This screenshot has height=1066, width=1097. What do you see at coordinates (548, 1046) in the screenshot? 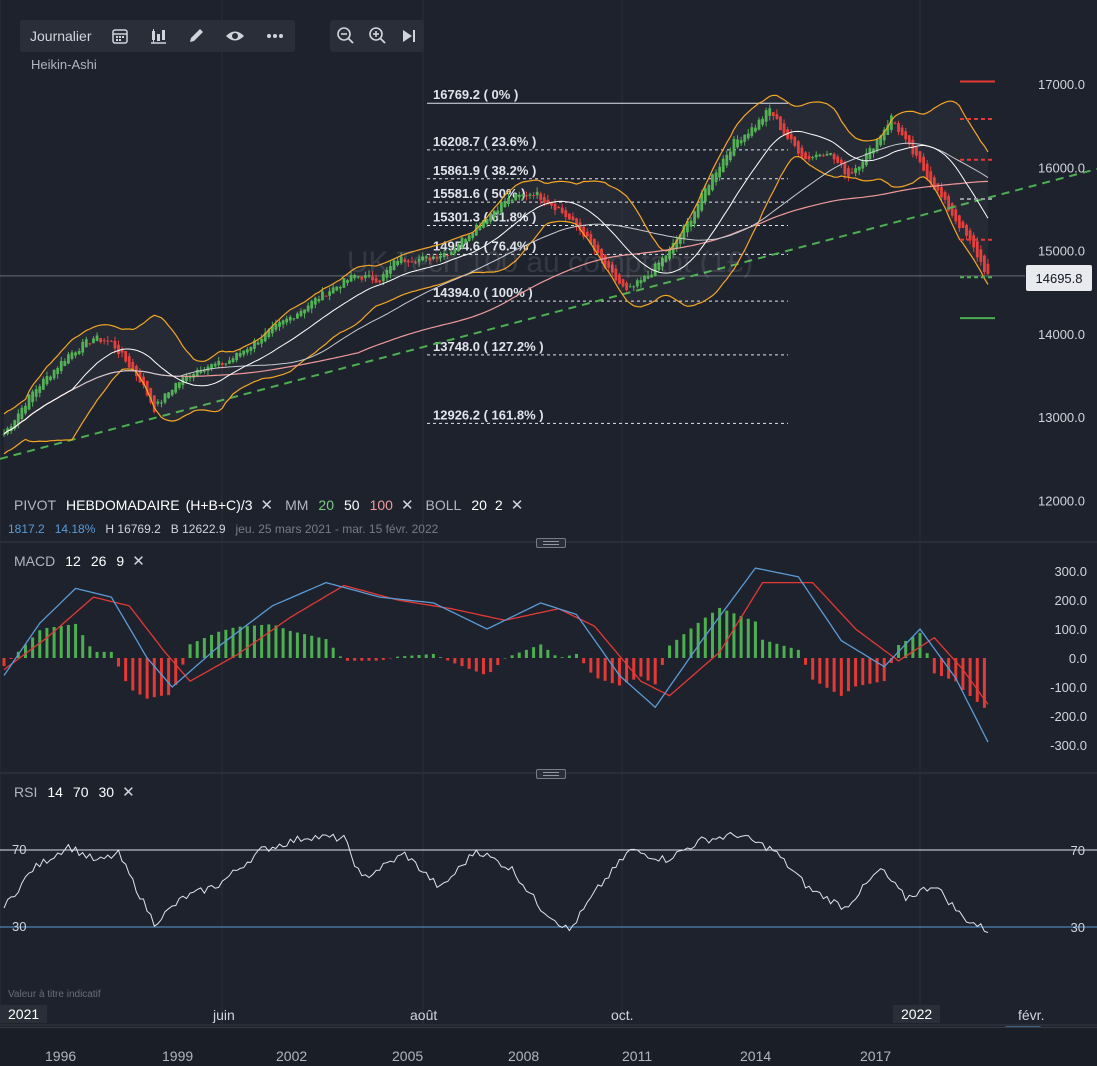
I see `navigator` at bounding box center [548, 1046].